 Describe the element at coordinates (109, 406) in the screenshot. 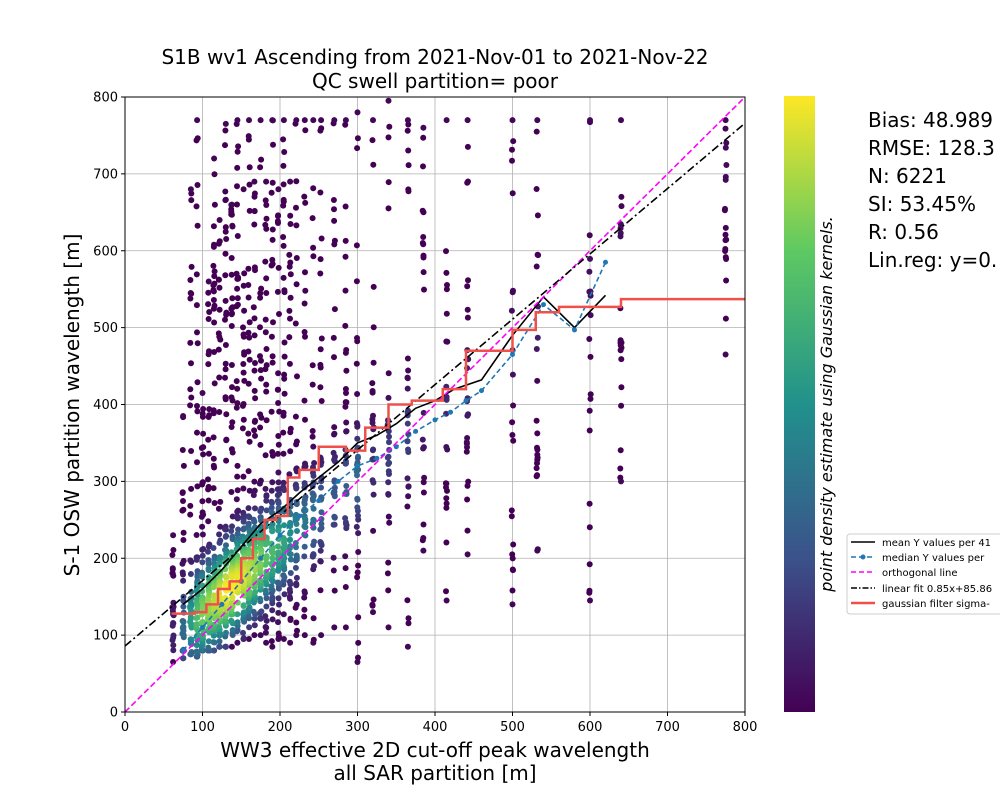

I see `y-axis-ticks: 0 100 200 300 400 500 600 700 800` at that location.